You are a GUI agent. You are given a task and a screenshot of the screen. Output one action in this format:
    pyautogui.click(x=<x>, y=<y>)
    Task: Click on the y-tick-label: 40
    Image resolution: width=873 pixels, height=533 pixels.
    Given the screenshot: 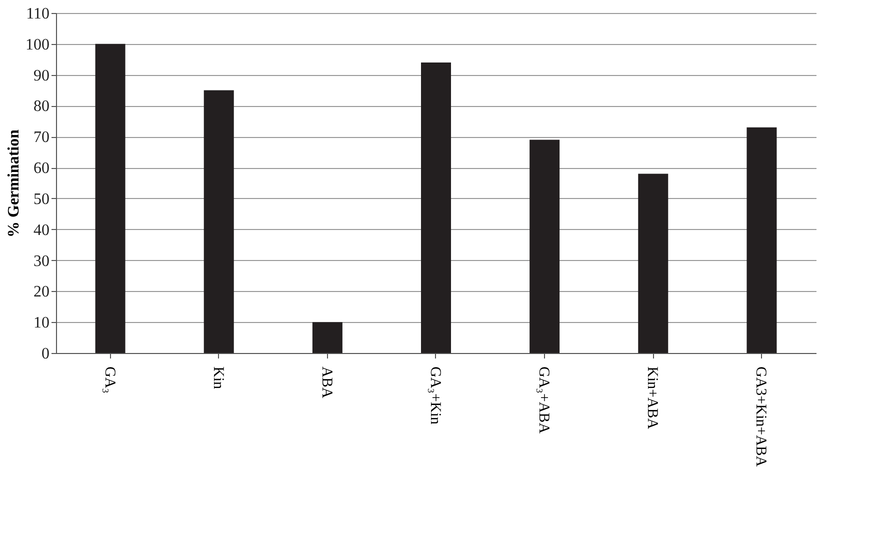 What is the action you would take?
    pyautogui.click(x=42, y=230)
    